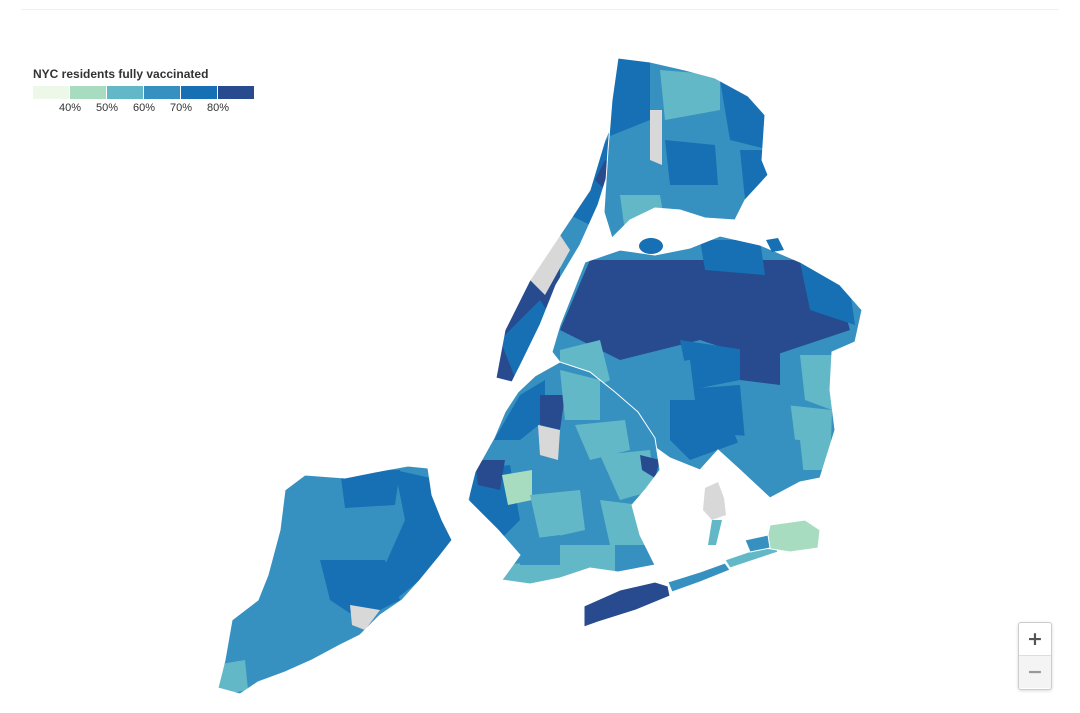  What do you see at coordinates (107, 108) in the screenshot?
I see `legend-tick-label: 50%` at bounding box center [107, 108].